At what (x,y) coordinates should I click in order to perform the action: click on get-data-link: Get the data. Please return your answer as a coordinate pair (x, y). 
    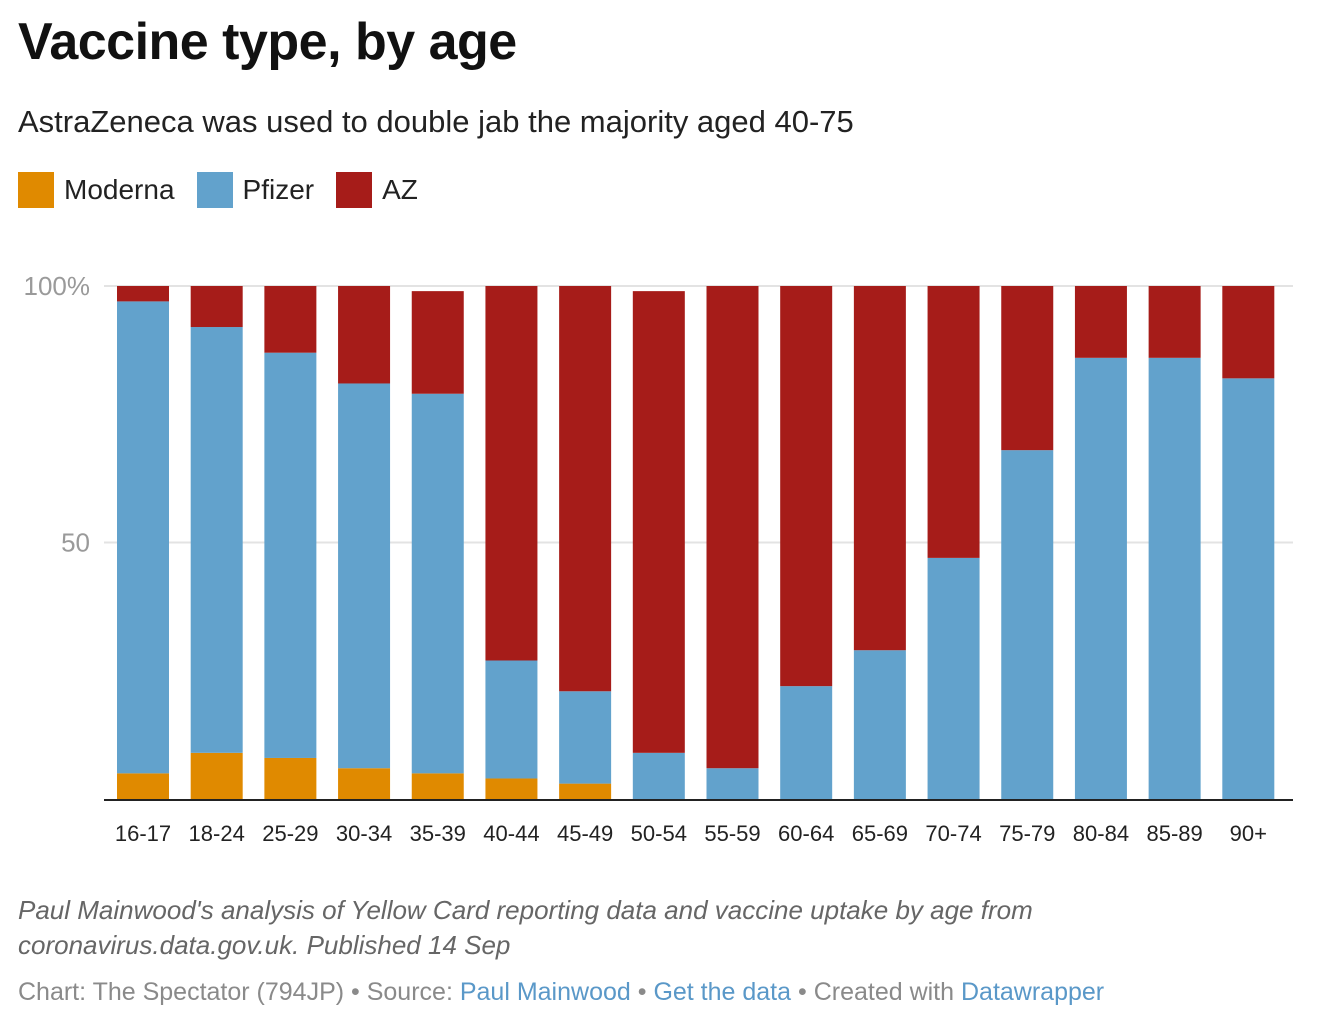
    Looking at the image, I should click on (722, 992).